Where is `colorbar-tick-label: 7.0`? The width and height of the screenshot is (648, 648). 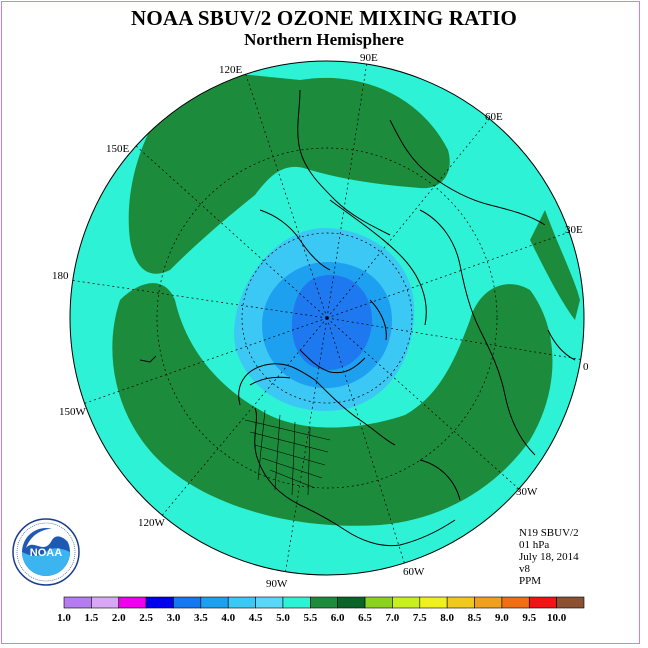 colorbar-tick-label: 7.0 is located at coordinates (393, 618).